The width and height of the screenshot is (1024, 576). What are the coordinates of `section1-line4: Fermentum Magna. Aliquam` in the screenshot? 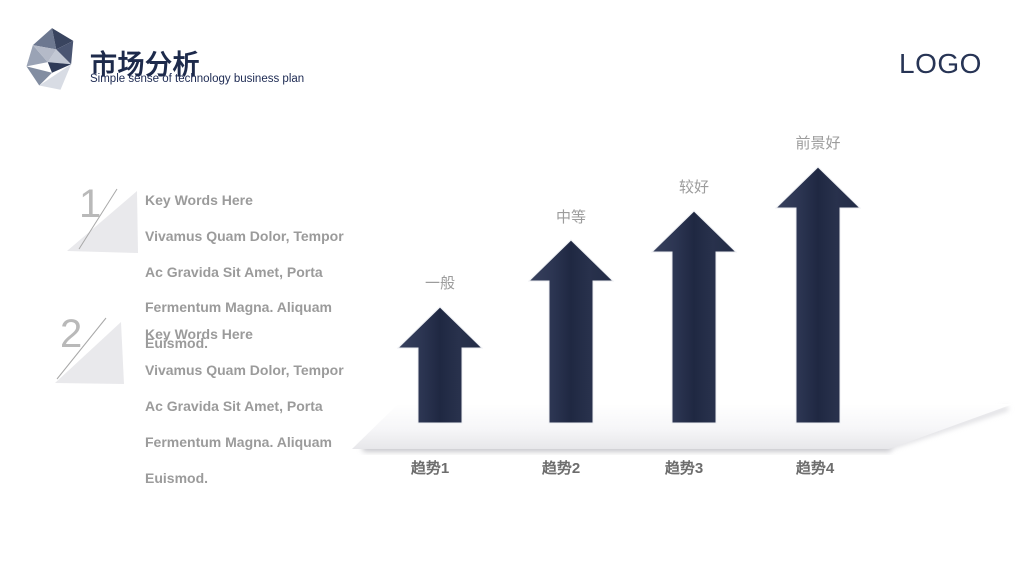 It's located at (238, 307).